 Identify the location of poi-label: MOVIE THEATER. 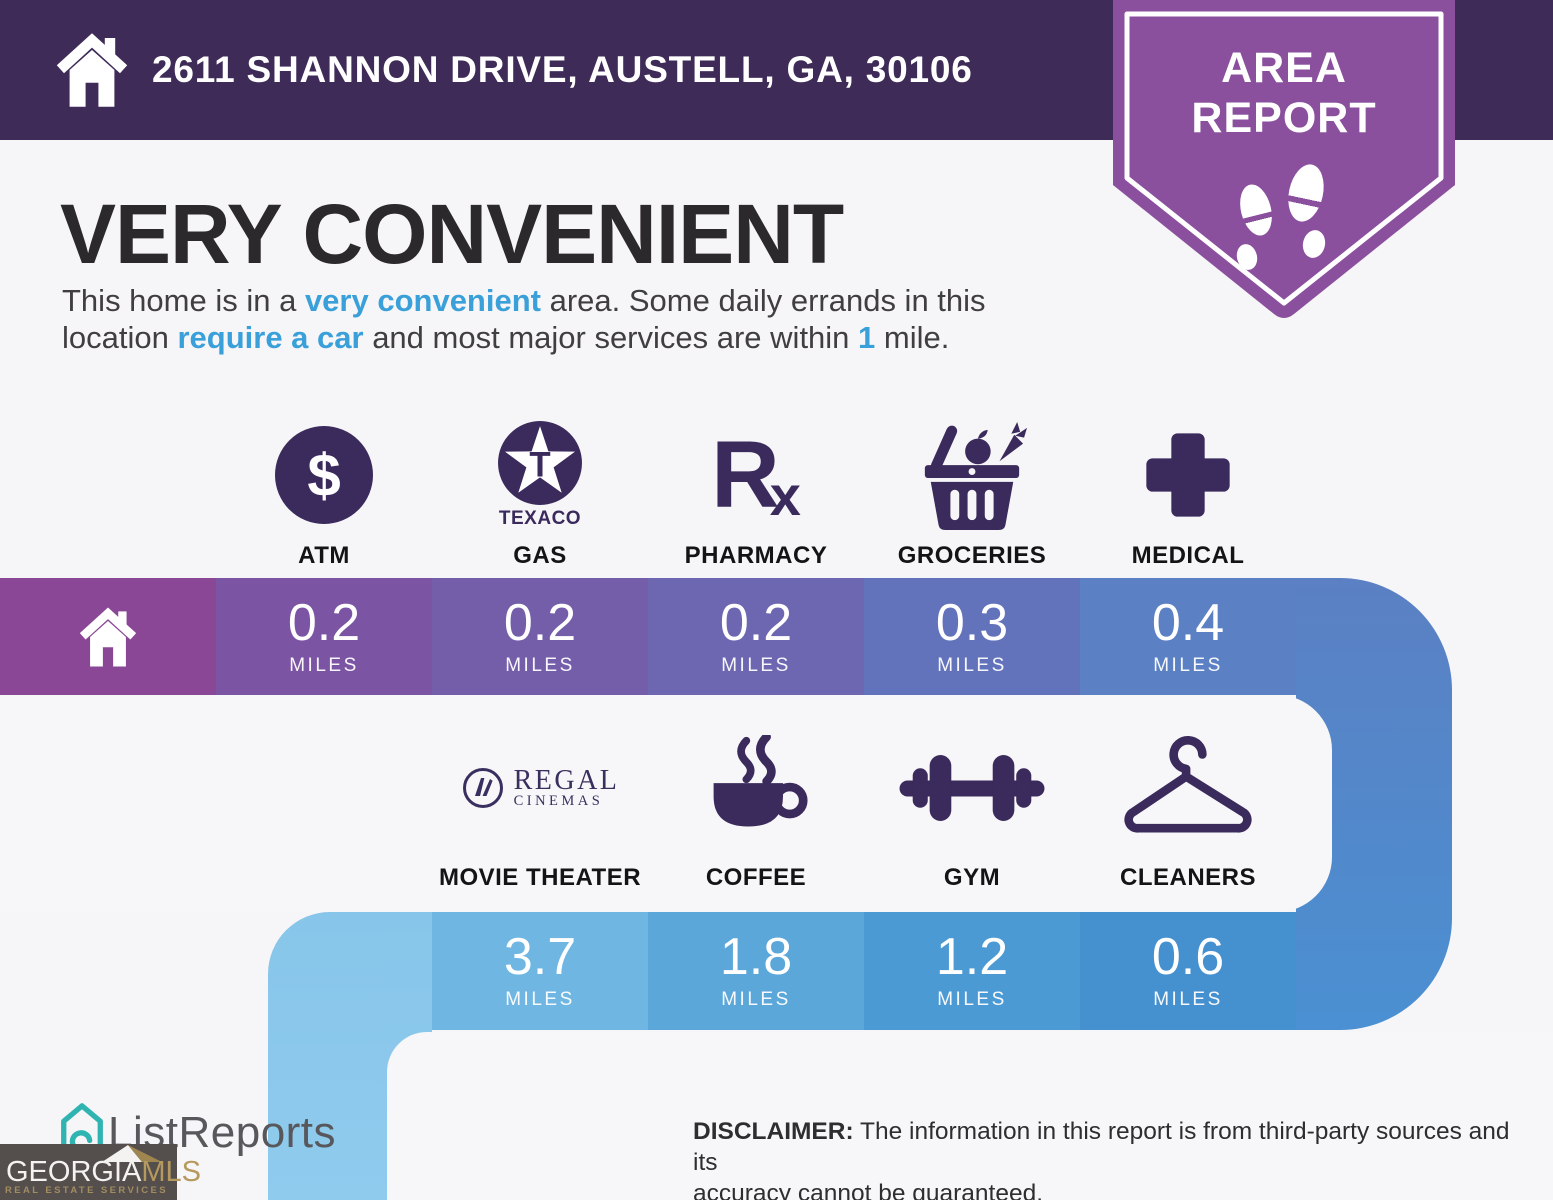
(540, 877).